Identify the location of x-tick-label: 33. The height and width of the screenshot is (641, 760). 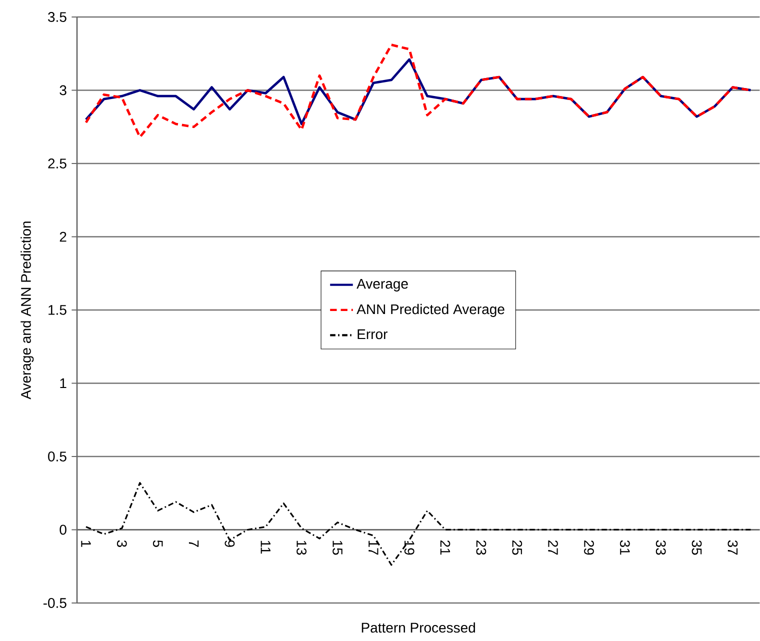
(661, 547).